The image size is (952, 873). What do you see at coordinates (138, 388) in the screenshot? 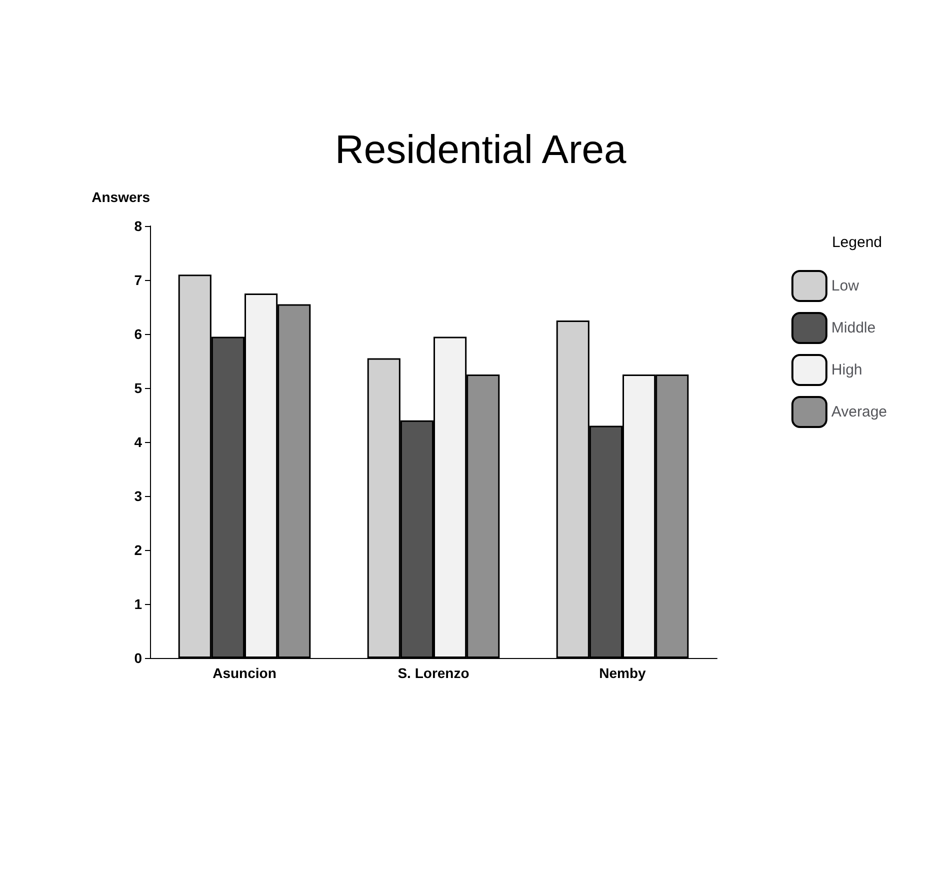
I see `y-tick-label: 5` at bounding box center [138, 388].